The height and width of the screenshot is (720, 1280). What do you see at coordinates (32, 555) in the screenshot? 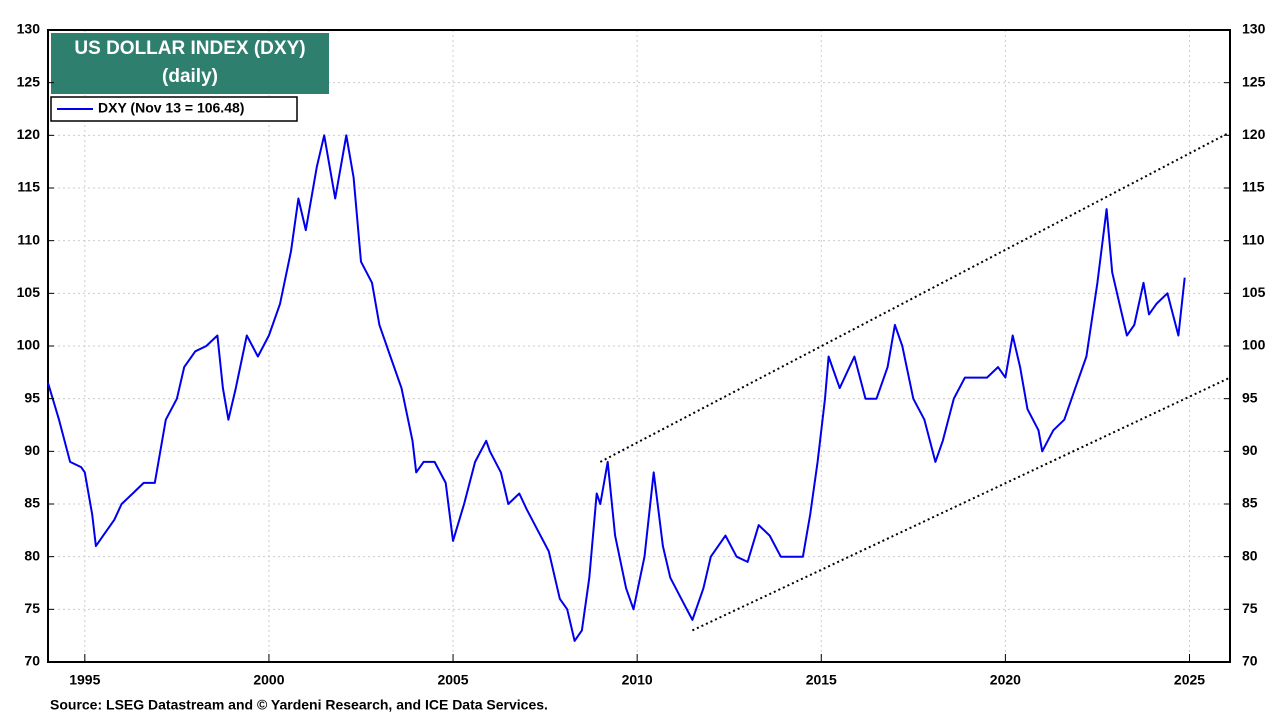
I see `y-tick-label: 80` at bounding box center [32, 555].